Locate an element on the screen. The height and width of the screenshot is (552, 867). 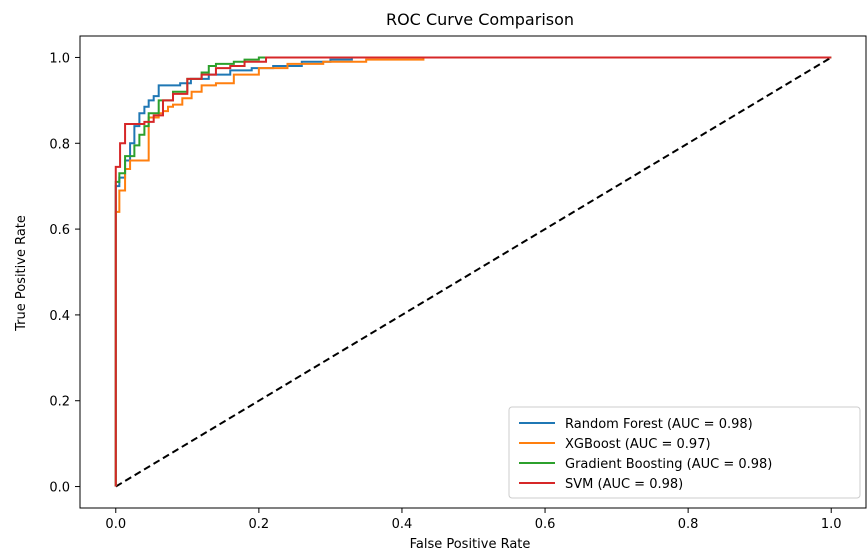
legend-label-3: SVM (AUC = 0.98) is located at coordinates (624, 484).